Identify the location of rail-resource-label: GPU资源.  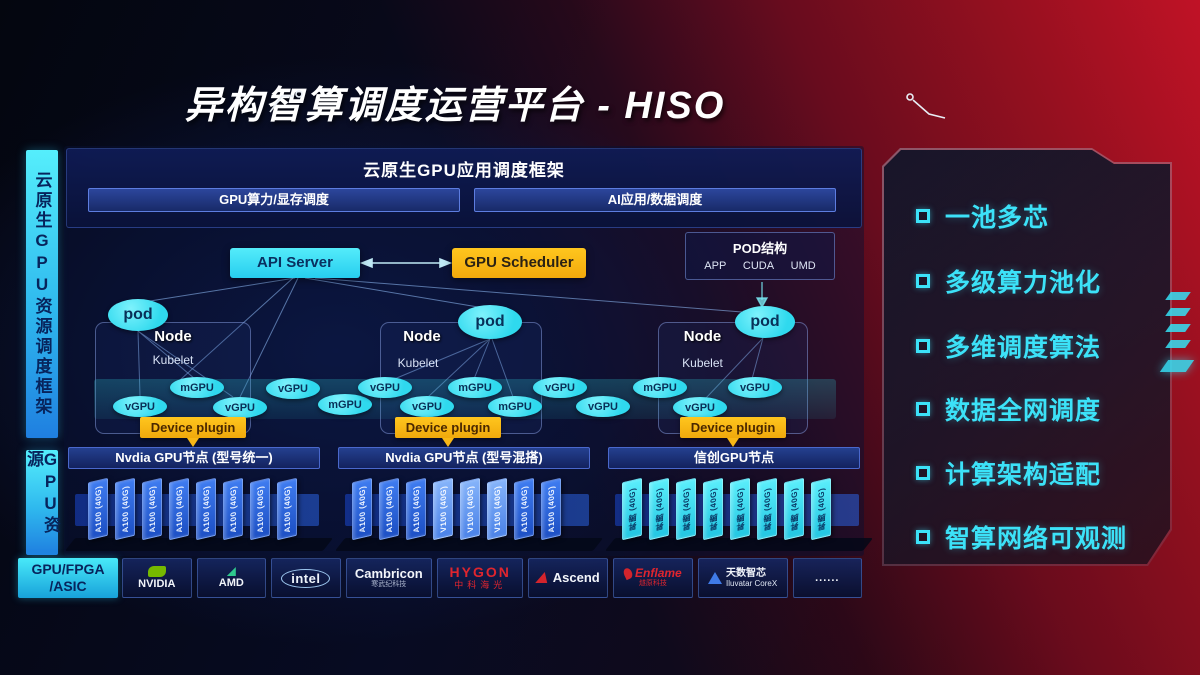
(42, 493).